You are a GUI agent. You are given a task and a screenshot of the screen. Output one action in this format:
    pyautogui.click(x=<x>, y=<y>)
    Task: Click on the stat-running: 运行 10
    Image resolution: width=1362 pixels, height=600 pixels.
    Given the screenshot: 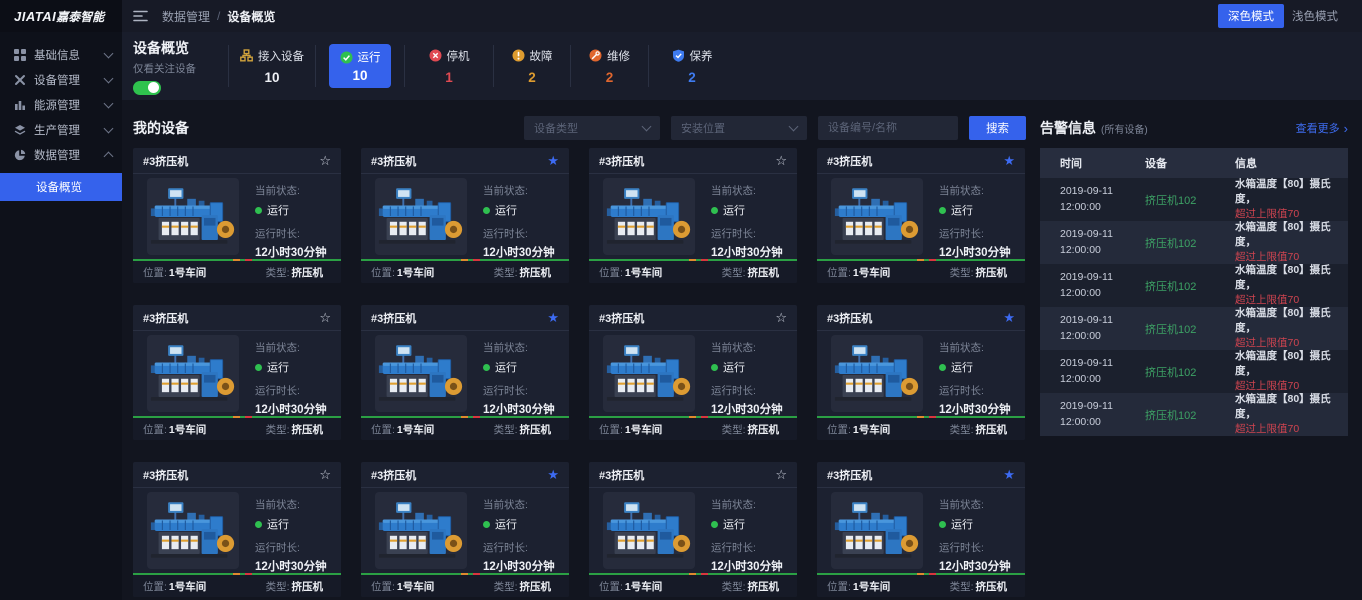 What is the action you would take?
    pyautogui.click(x=360, y=66)
    